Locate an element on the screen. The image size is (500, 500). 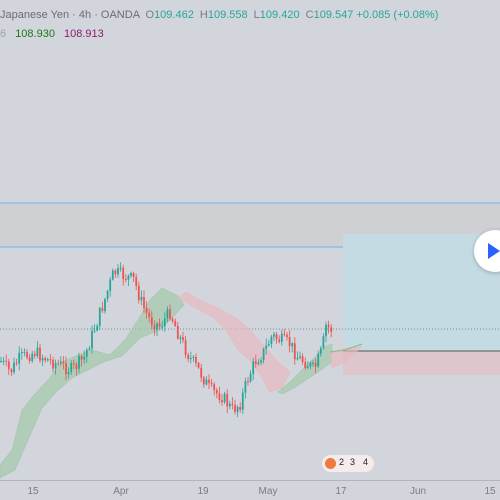
low-value: 109.420 is located at coordinates (279, 15).